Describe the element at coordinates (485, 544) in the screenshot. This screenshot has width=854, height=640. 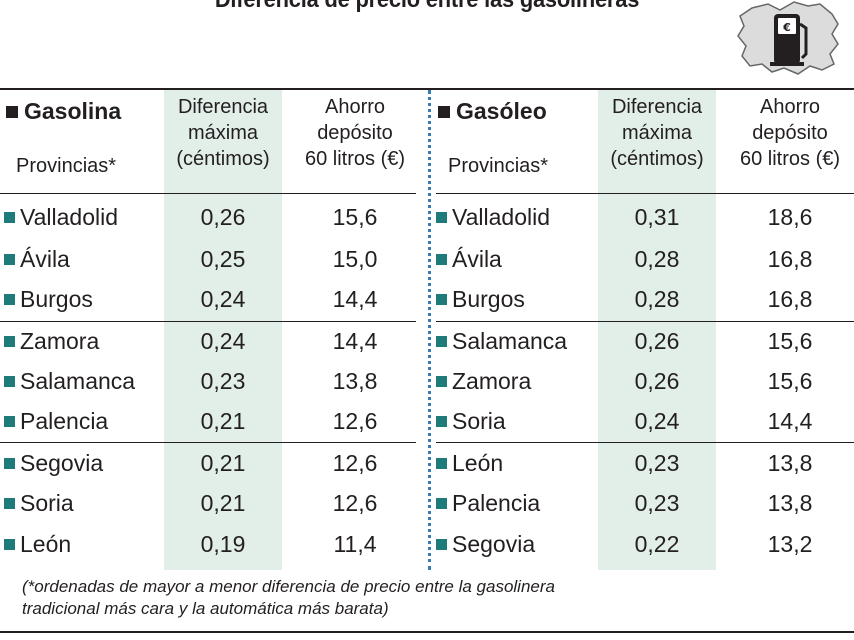
I see `province-cell: Segovia` at that location.